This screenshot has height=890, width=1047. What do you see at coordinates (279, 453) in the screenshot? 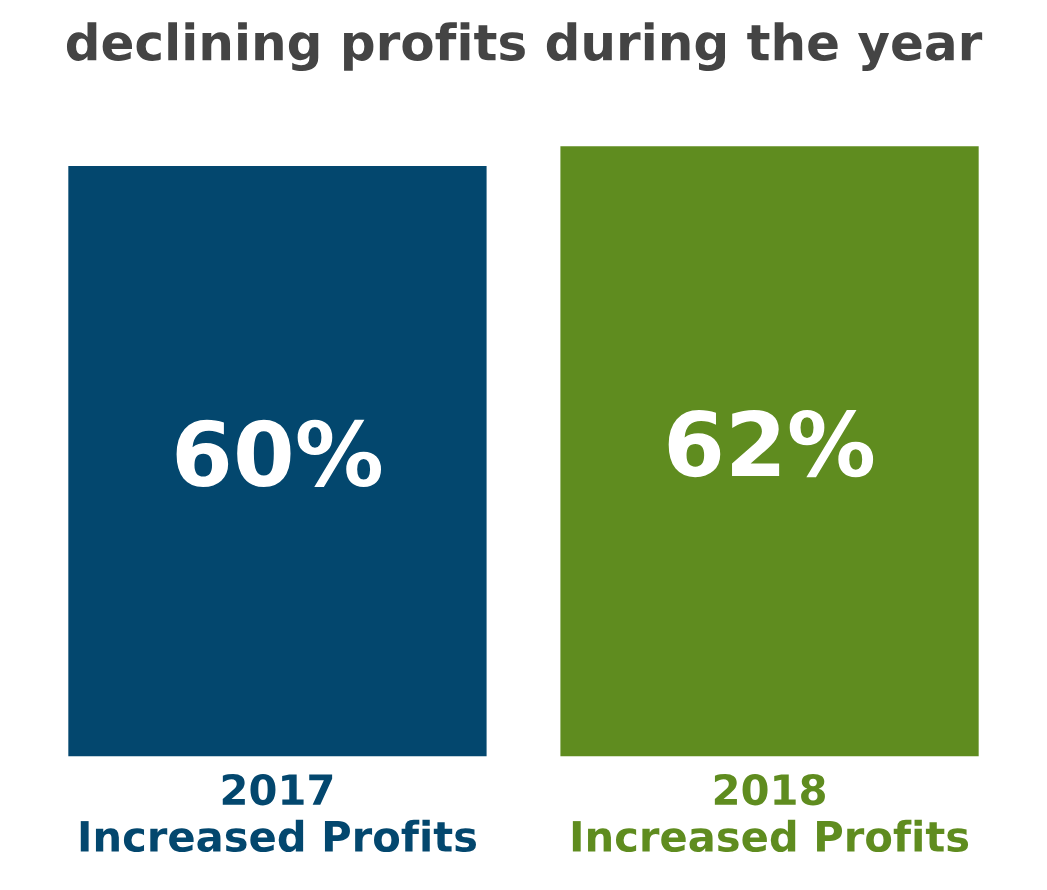
I see `data-label: 60%` at bounding box center [279, 453].